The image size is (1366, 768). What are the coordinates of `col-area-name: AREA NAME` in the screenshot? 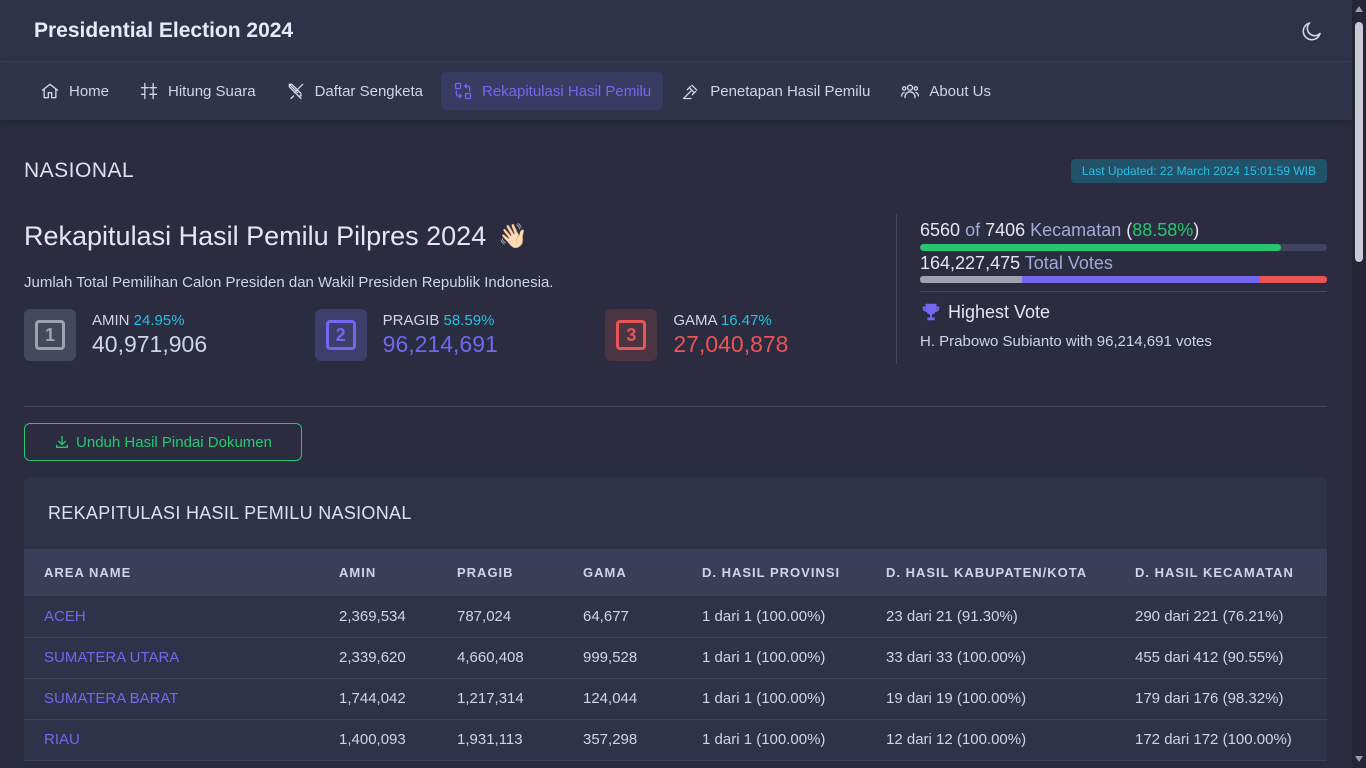 It's located at (88, 572).